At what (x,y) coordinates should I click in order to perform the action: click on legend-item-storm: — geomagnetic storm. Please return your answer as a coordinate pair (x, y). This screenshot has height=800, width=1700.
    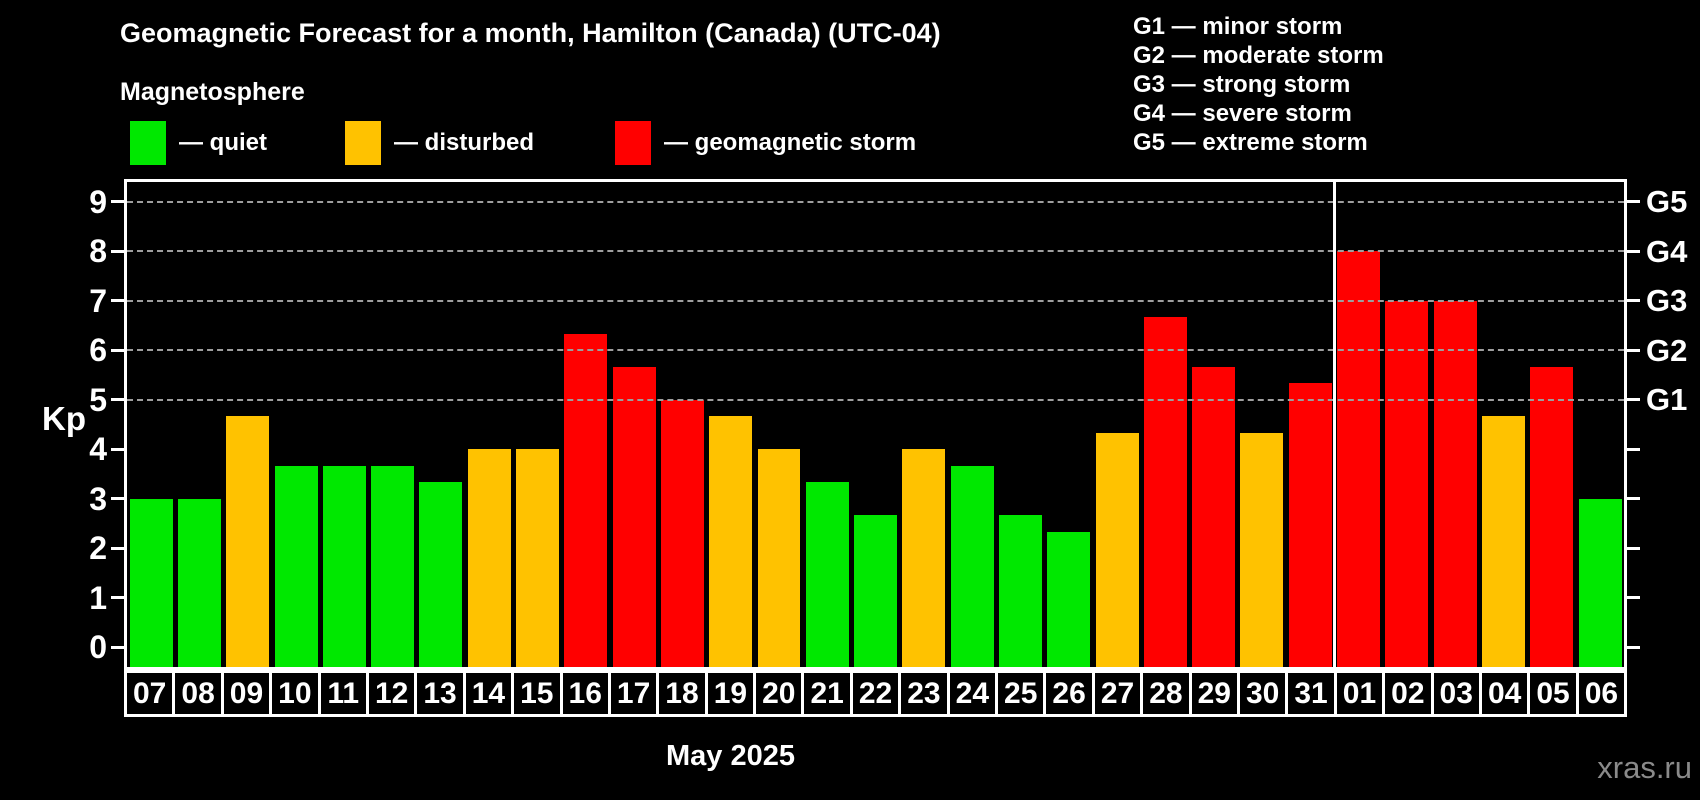
    Looking at the image, I should click on (765, 143).